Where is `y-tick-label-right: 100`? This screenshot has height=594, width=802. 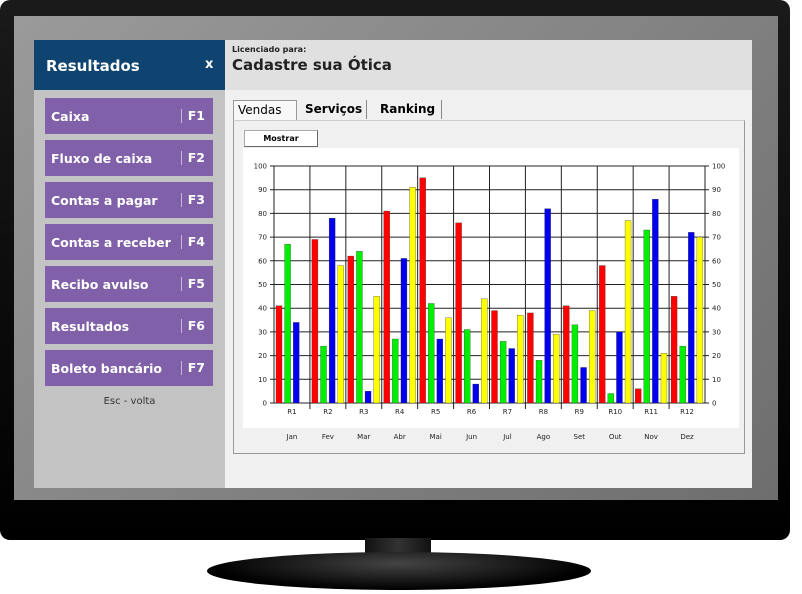
y-tick-label-right: 100 is located at coordinates (718, 167).